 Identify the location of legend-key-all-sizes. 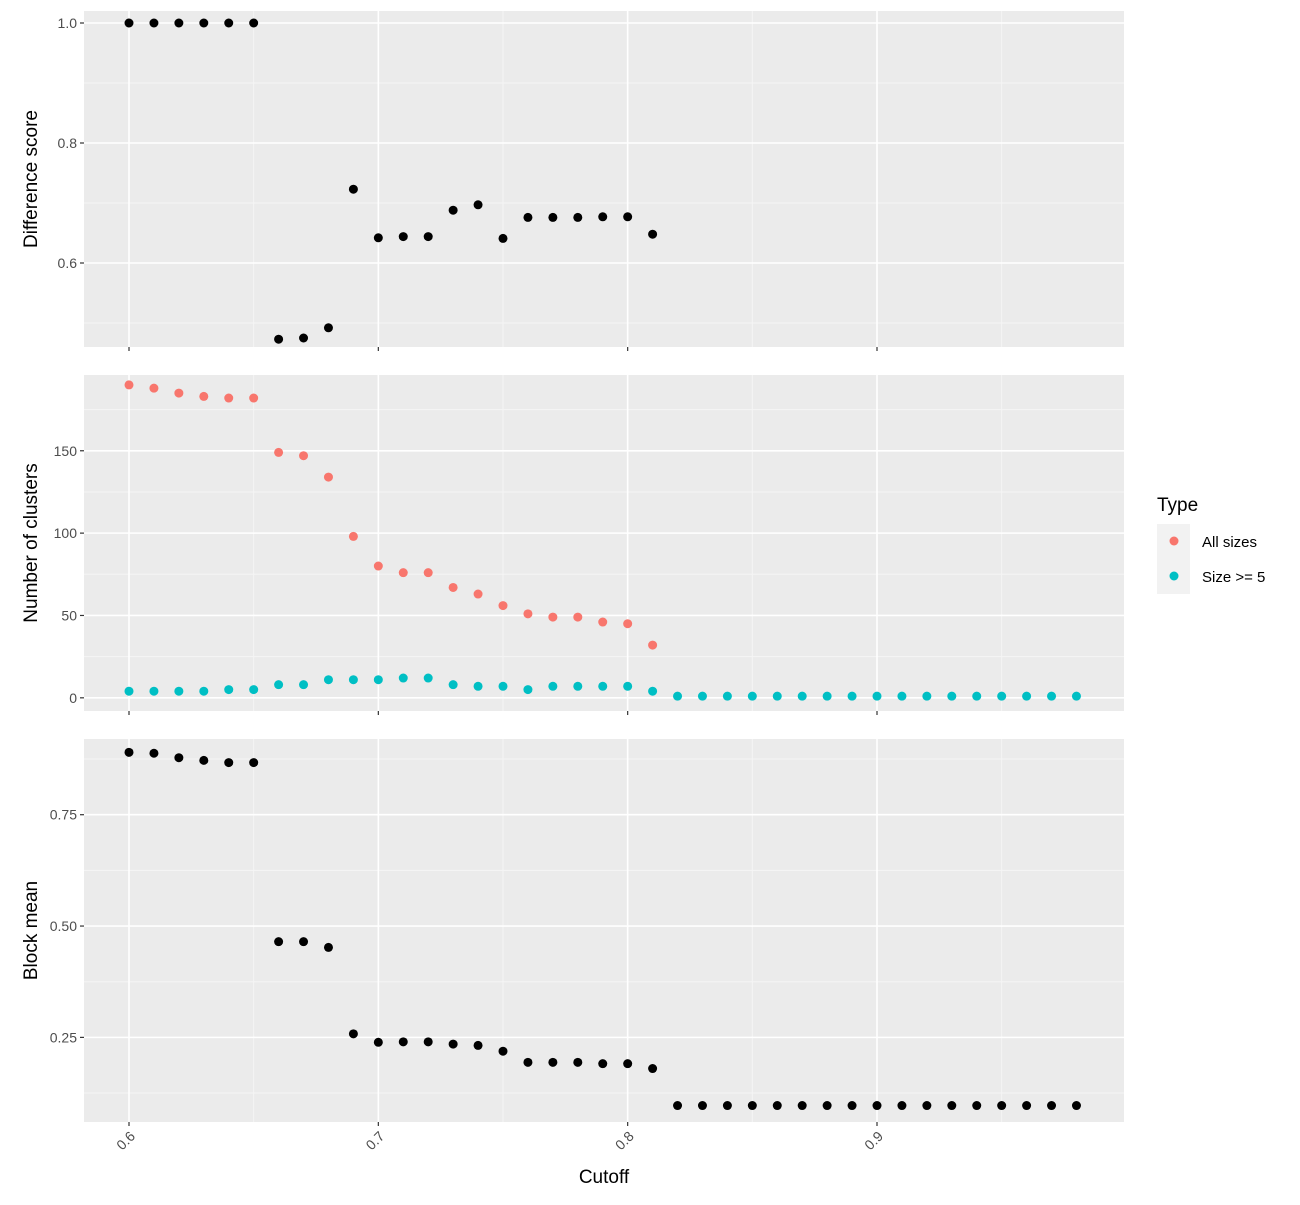
(1174, 541).